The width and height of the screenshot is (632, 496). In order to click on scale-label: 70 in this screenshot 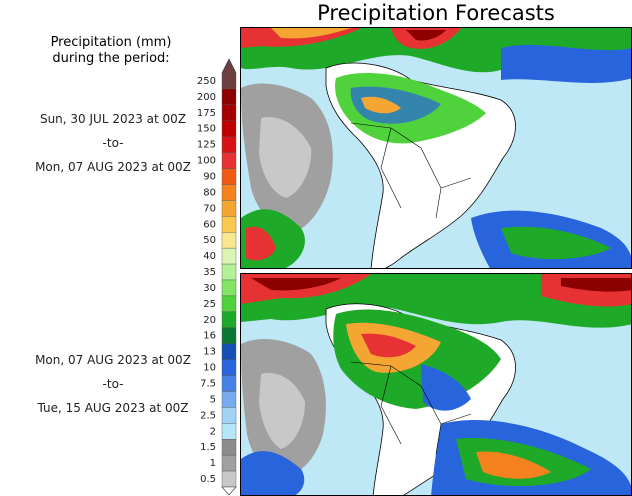, I will do `click(209, 208)`.